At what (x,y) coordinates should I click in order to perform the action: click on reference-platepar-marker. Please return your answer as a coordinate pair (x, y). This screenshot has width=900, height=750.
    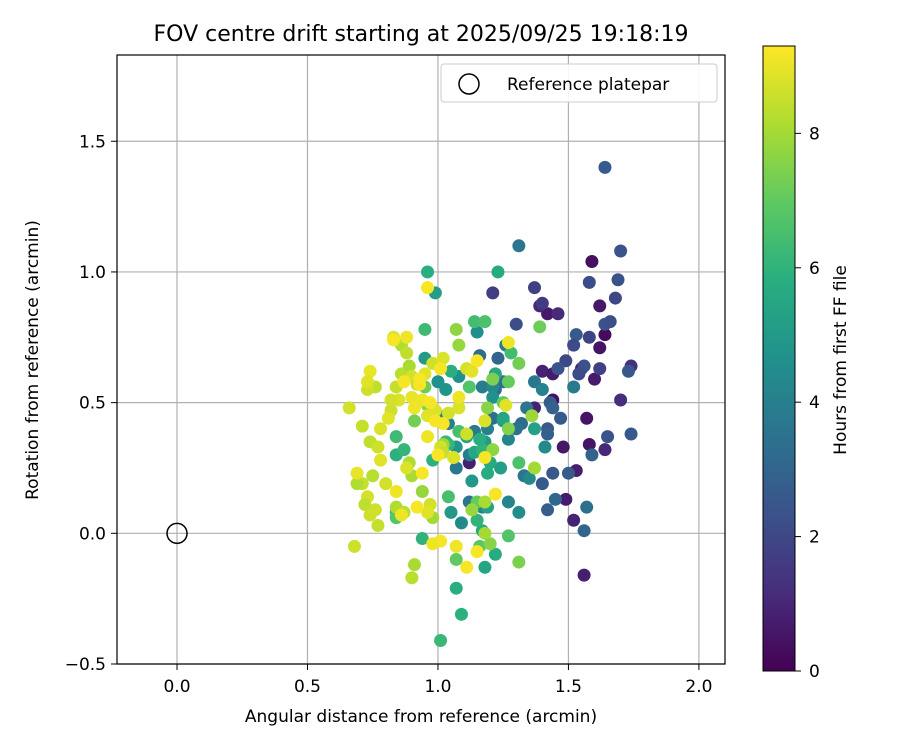
    Looking at the image, I should click on (177, 533).